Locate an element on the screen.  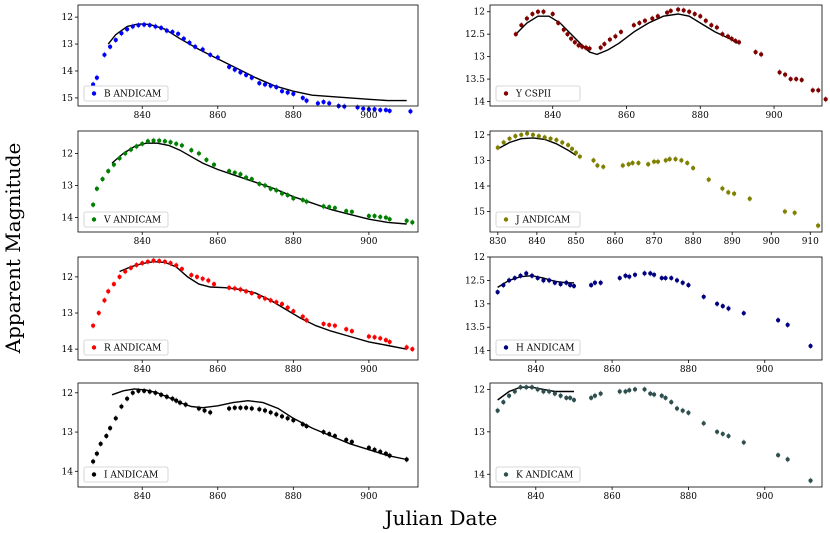
panel-i-andicam: 840 860 880 900 12 13 14 I ANDICAM is located at coordinates (240, 442).